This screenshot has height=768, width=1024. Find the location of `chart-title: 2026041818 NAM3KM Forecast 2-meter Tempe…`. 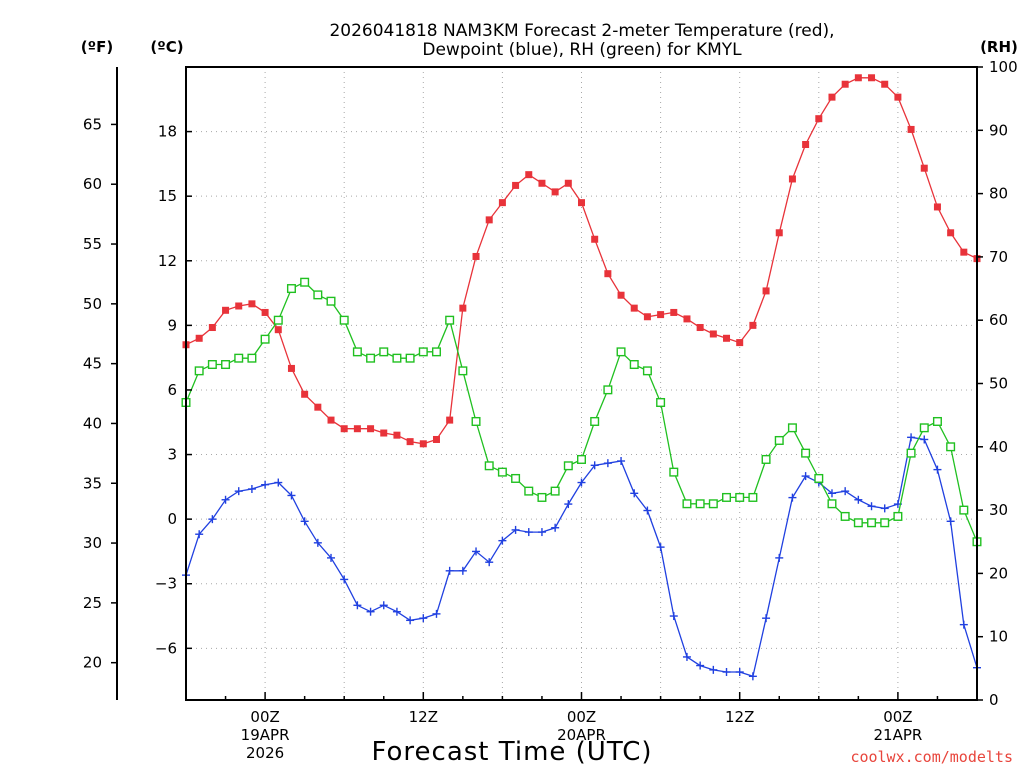

chart-title: 2026041818 NAM3KM Forecast 2-meter Tempe… is located at coordinates (581, 40).